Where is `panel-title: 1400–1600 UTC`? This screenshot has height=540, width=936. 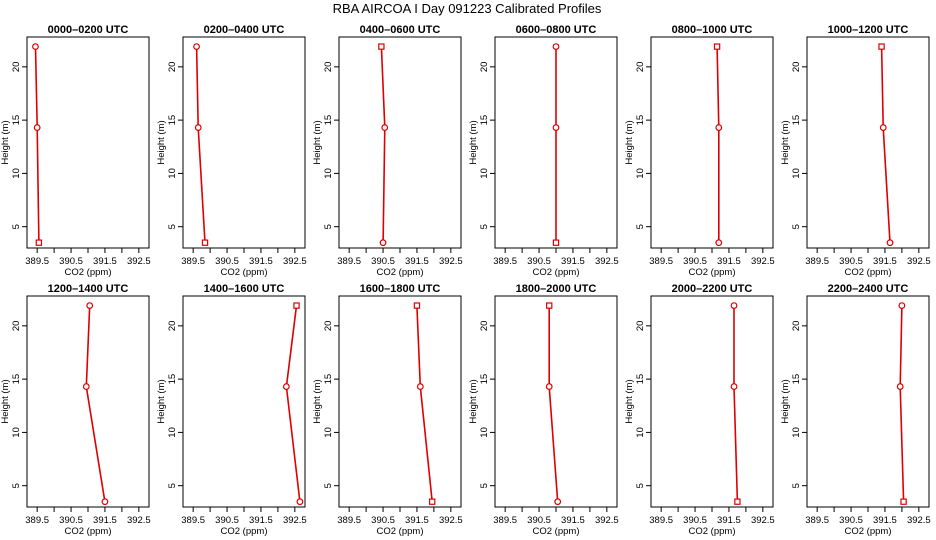
panel-title: 1400–1600 UTC is located at coordinates (244, 289).